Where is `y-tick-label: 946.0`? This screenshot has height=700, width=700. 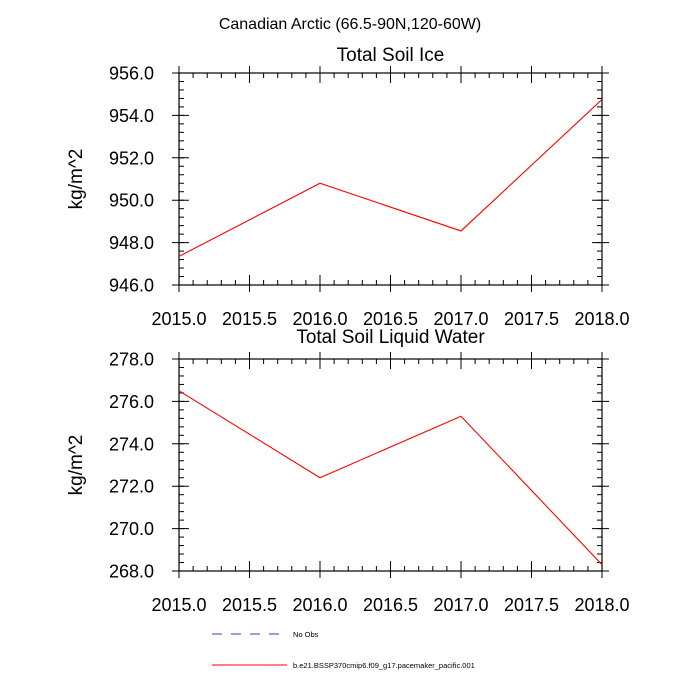
y-tick-label: 946.0 is located at coordinates (131, 286).